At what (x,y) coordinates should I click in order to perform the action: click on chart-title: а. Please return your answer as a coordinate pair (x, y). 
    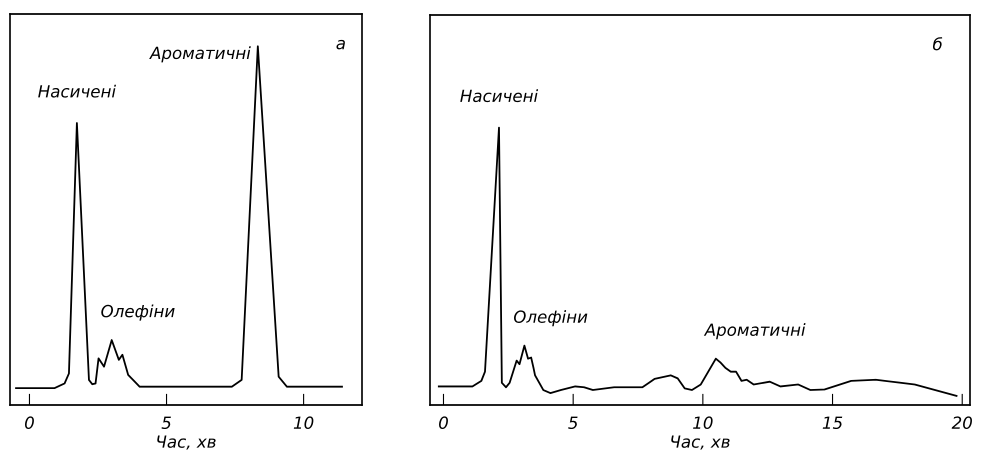
    Looking at the image, I should click on (340, 45).